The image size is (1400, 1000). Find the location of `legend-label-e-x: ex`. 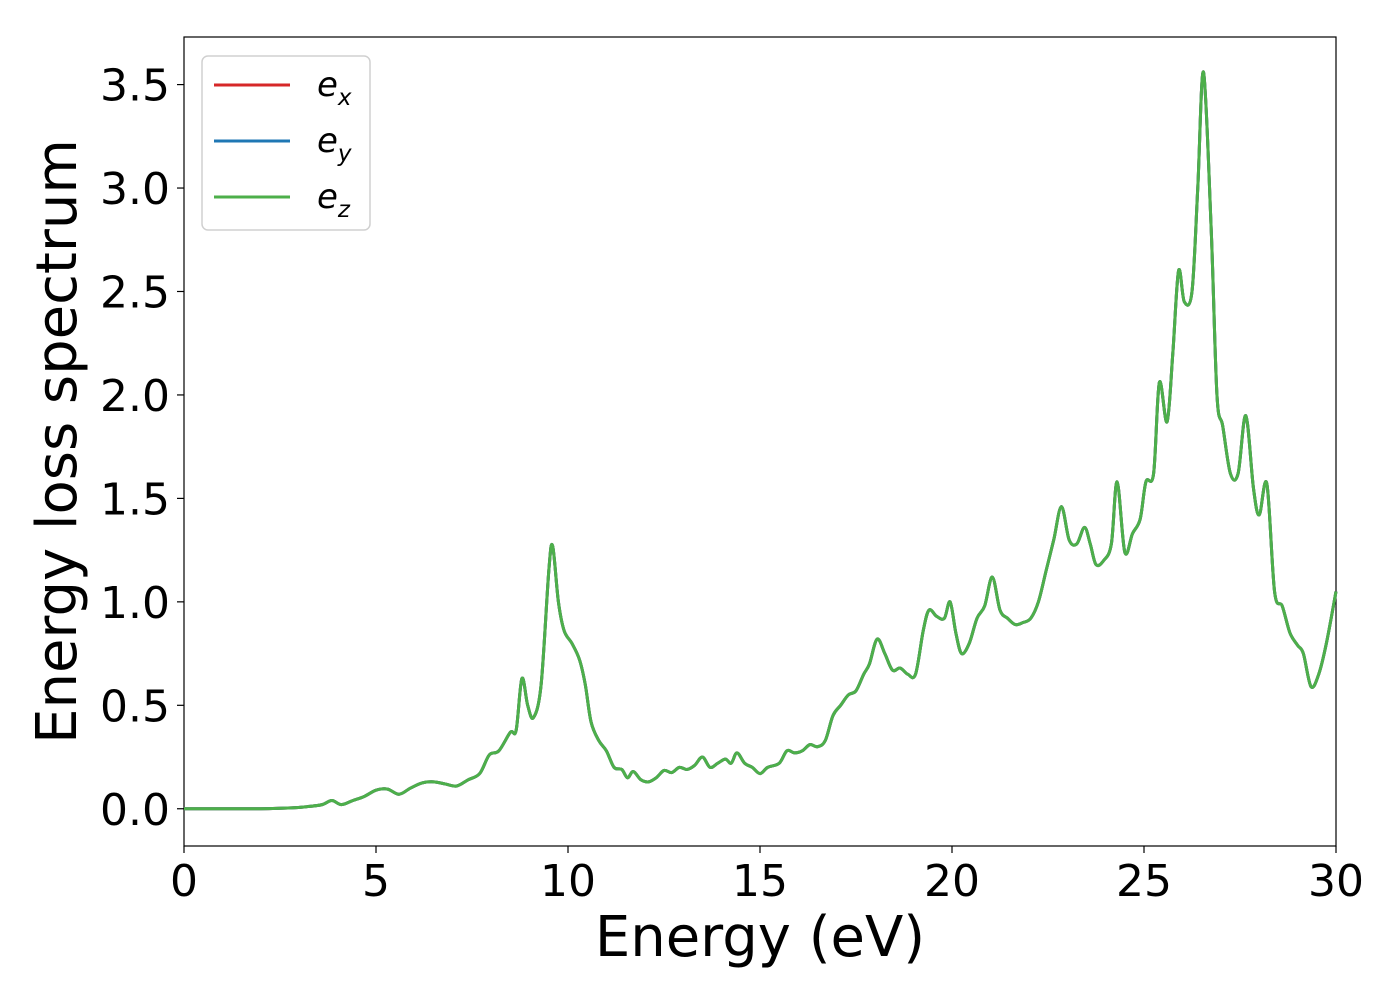

legend-label-e-x: ex is located at coordinates (334, 88).